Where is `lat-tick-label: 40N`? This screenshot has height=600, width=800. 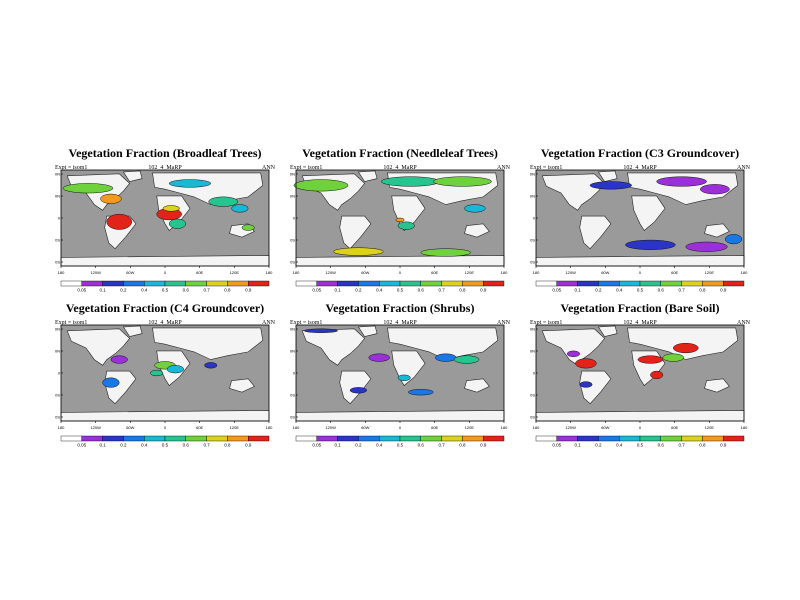
lat-tick-label: 40N is located at coordinates (57, 196).